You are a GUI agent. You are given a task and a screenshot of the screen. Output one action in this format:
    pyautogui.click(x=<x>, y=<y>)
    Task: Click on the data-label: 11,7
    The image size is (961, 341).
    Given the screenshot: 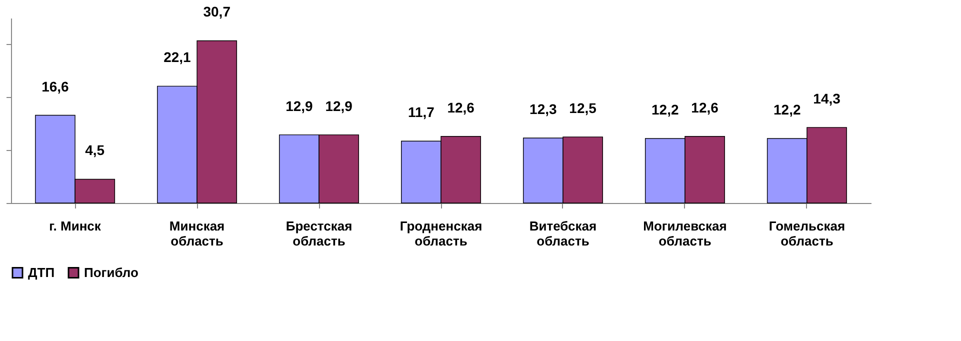 What is the action you would take?
    pyautogui.click(x=421, y=112)
    